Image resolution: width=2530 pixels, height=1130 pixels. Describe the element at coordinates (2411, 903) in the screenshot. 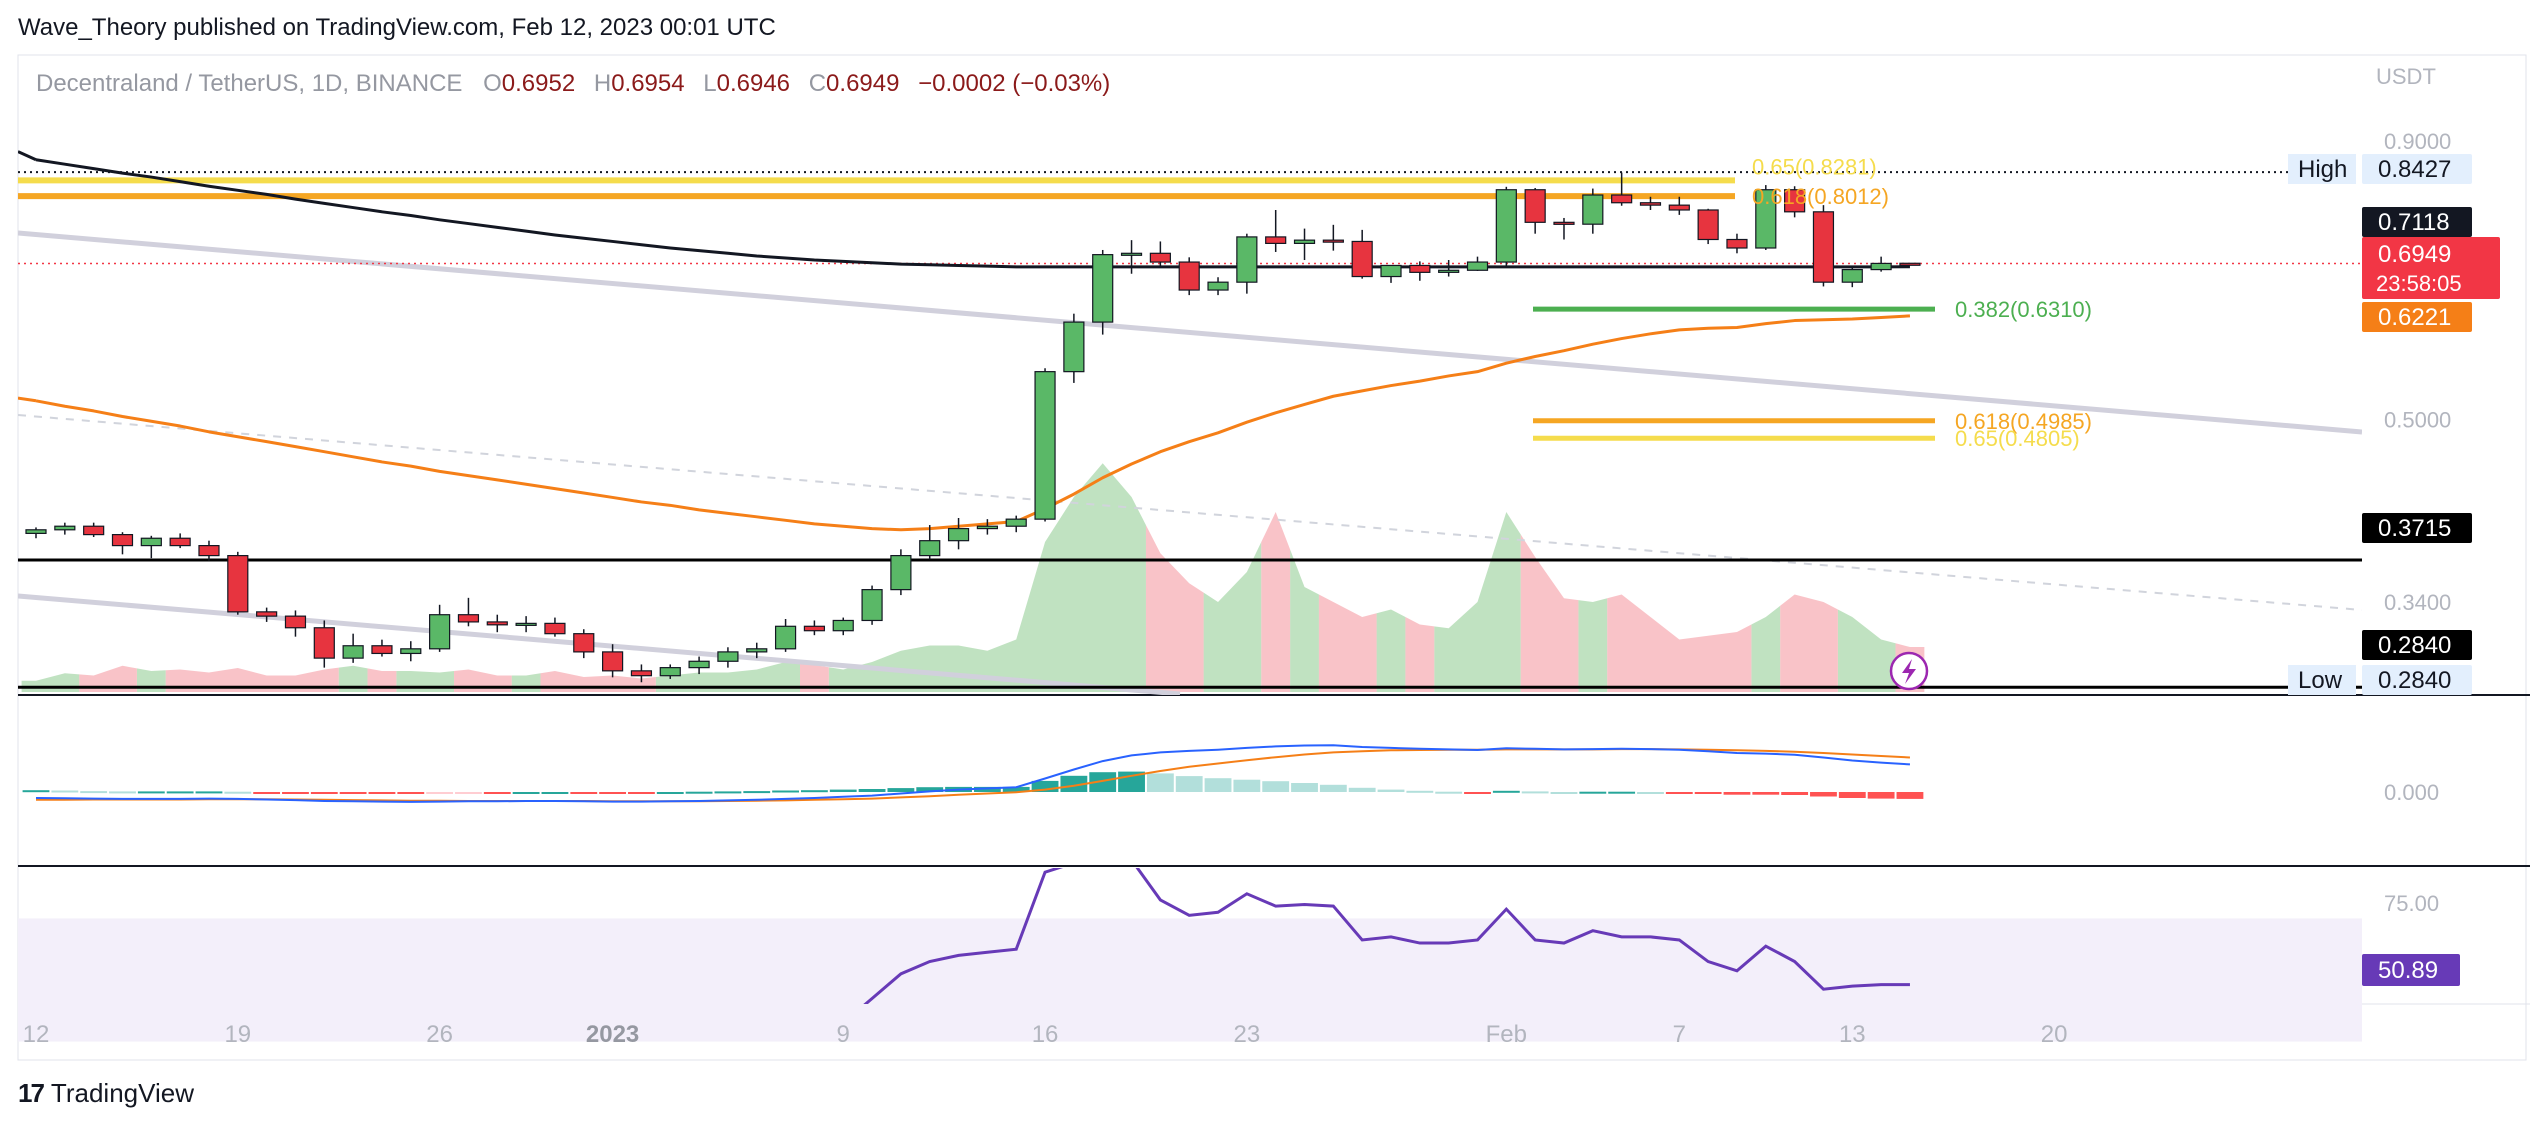

I see `rsi-tick-label: 75.00` at that location.